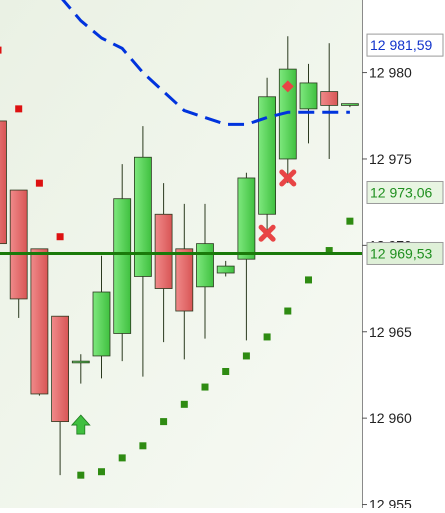 The width and height of the screenshot is (445, 513). I want to click on price-tag-label: 12 969,53, so click(401, 253).